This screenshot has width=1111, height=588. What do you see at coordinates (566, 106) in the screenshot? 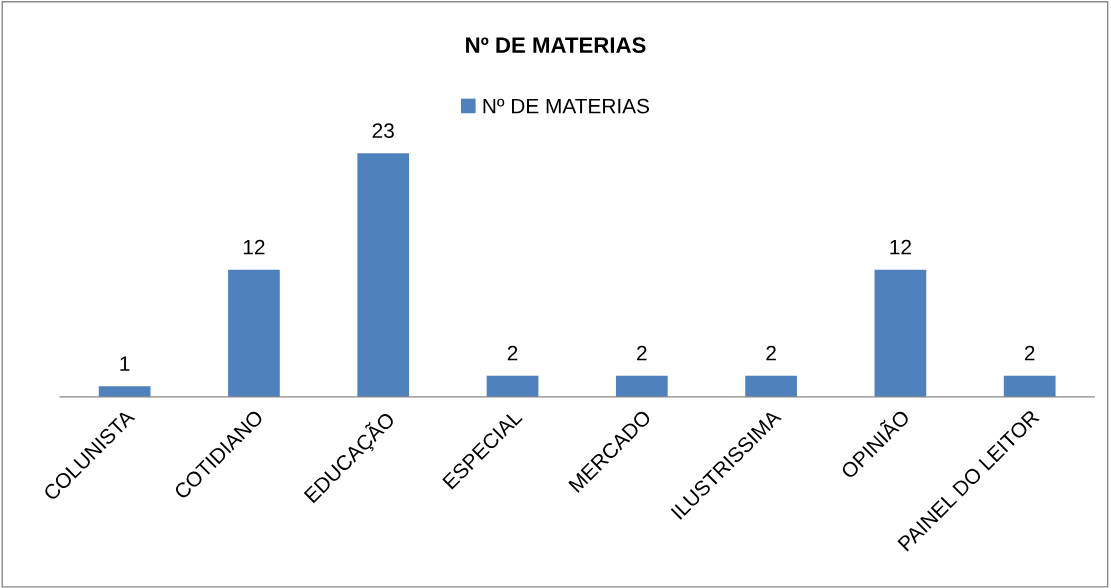
I see `legend-label: Nº DE MATERIAS` at bounding box center [566, 106].